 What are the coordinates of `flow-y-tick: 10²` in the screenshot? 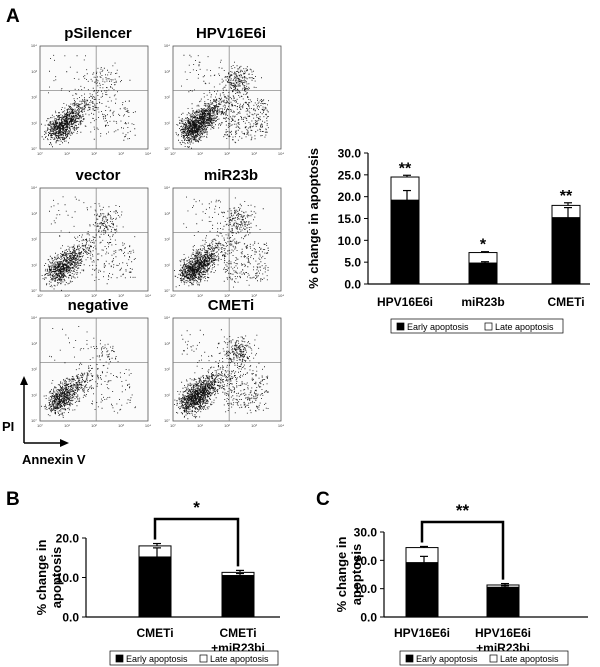 It's located at (34, 369).